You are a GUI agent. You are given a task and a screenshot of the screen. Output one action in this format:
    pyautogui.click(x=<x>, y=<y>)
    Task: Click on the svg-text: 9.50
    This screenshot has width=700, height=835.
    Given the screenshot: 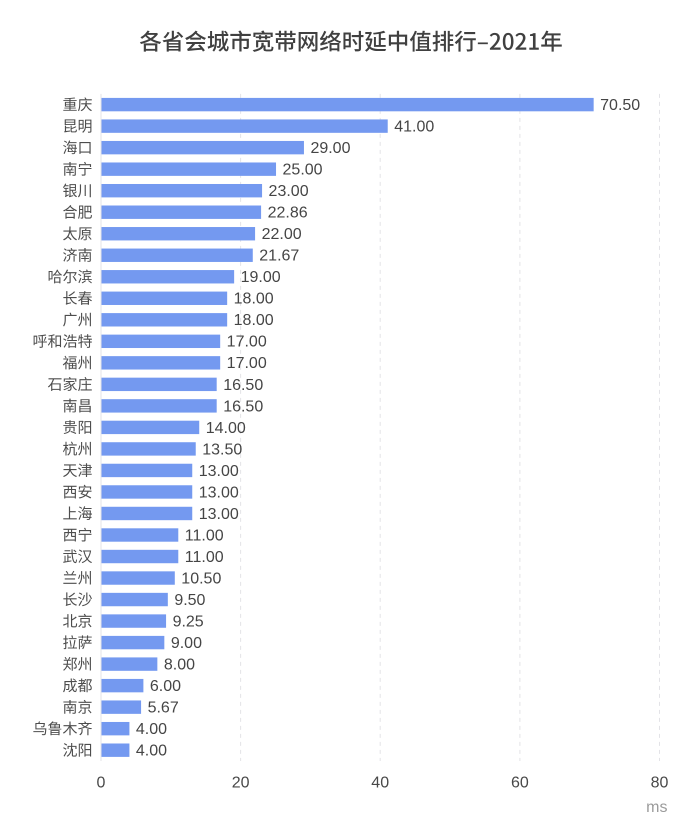 What is the action you would take?
    pyautogui.click(x=189, y=600)
    